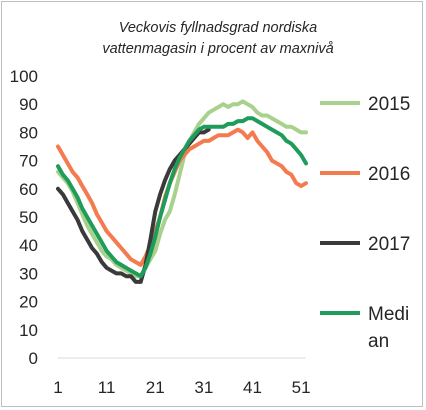 This screenshot has height=410, width=426. What do you see at coordinates (28, 217) in the screenshot?
I see `y-tick-label: 50` at bounding box center [28, 217].